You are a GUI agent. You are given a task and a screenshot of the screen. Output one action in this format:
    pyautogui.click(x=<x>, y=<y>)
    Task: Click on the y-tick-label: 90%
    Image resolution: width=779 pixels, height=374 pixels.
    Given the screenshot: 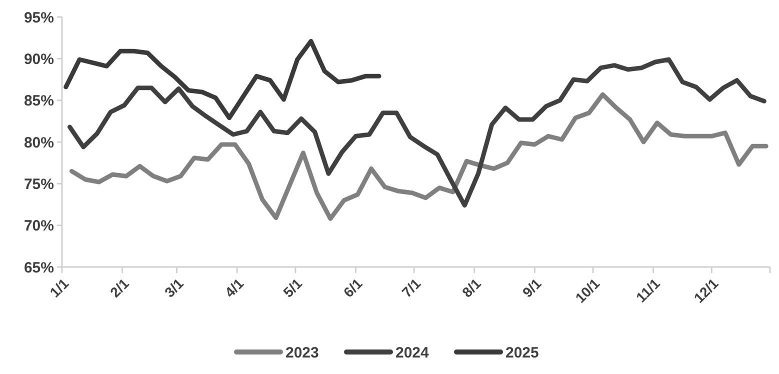 What is the action you would take?
    pyautogui.click(x=39, y=59)
    